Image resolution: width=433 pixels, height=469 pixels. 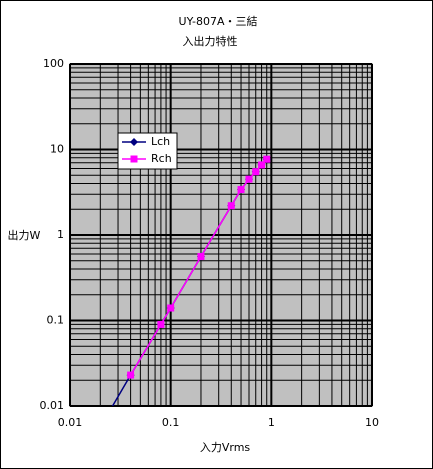 What do you see at coordinates (171, 422) in the screenshot?
I see `x-tick-label: 0.1` at bounding box center [171, 422].